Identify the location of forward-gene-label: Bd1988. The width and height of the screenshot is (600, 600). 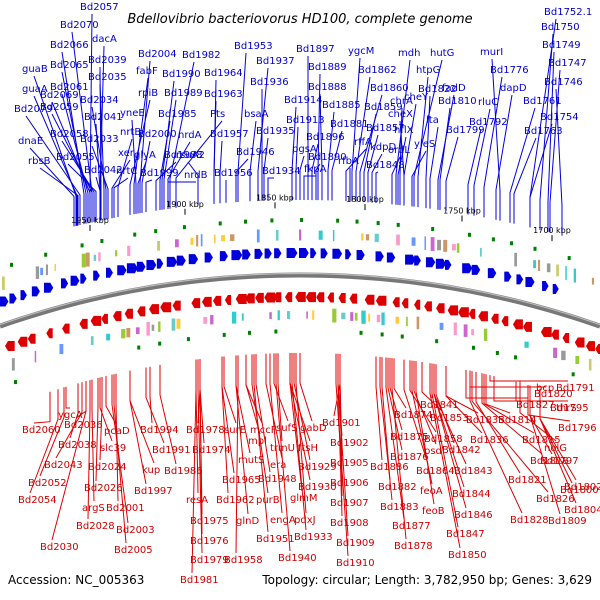
(183, 155).